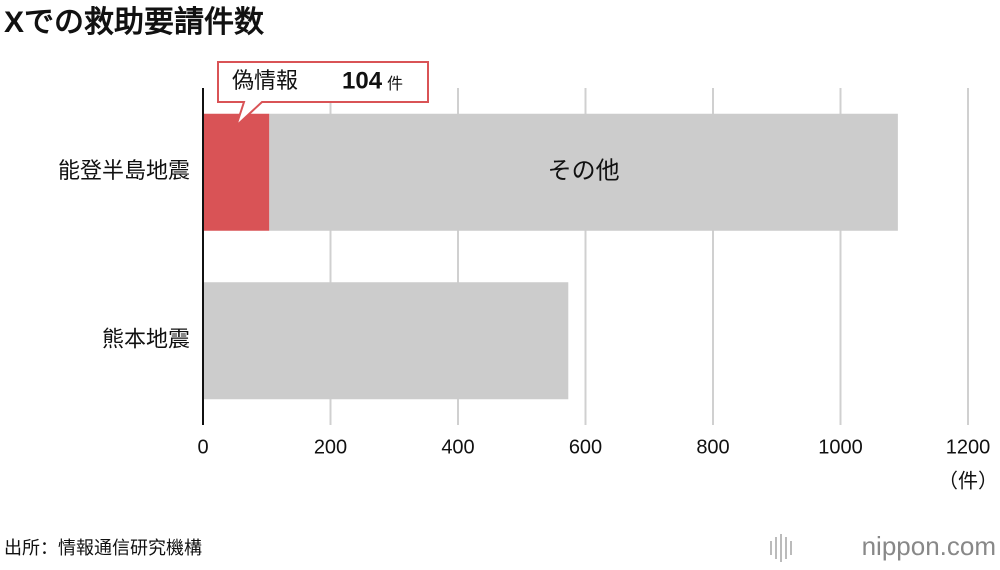  What do you see at coordinates (457, 447) in the screenshot?
I see `x-tick-label: 400` at bounding box center [457, 447].